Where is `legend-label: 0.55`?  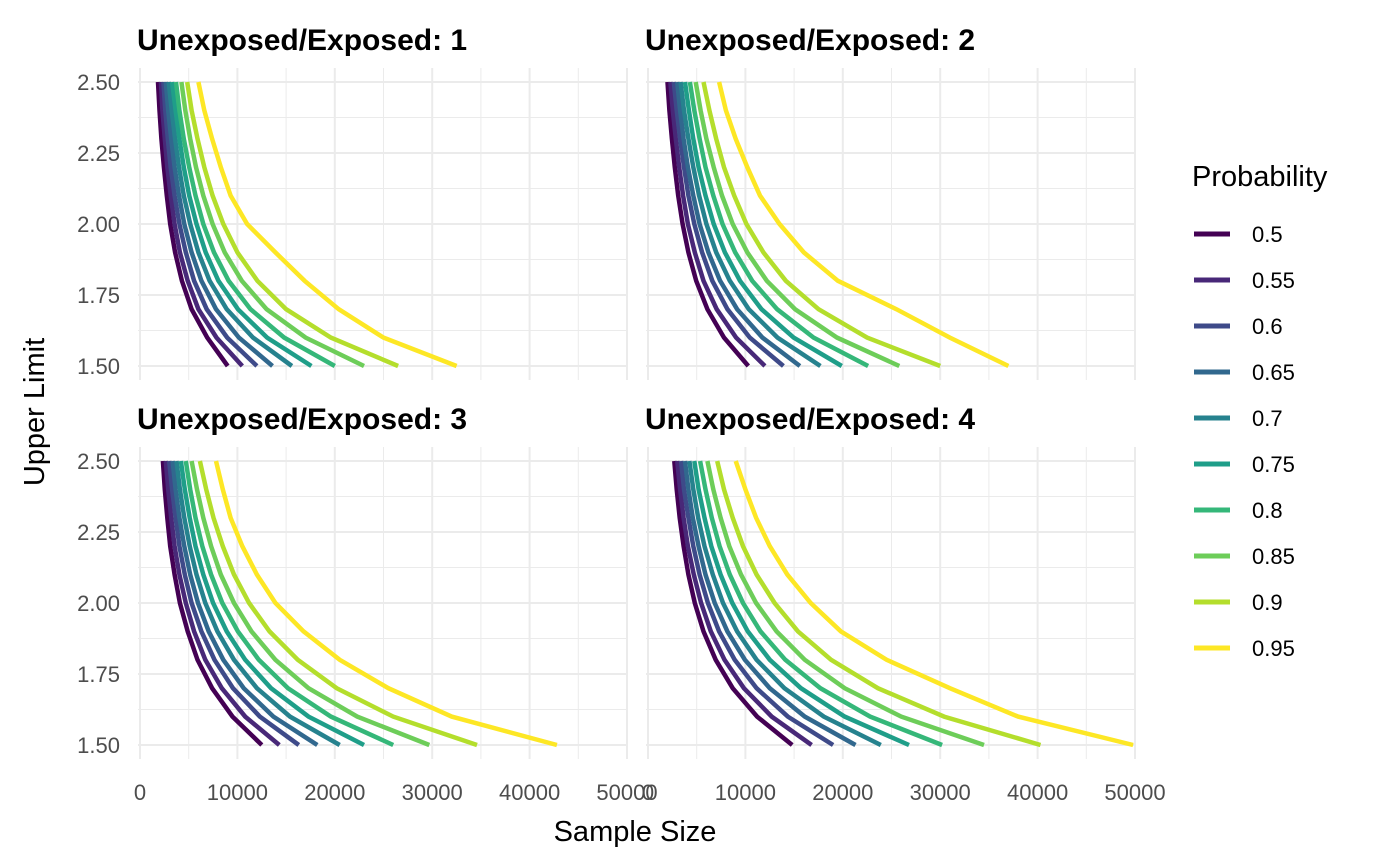
legend-label: 0.55 is located at coordinates (1273, 280).